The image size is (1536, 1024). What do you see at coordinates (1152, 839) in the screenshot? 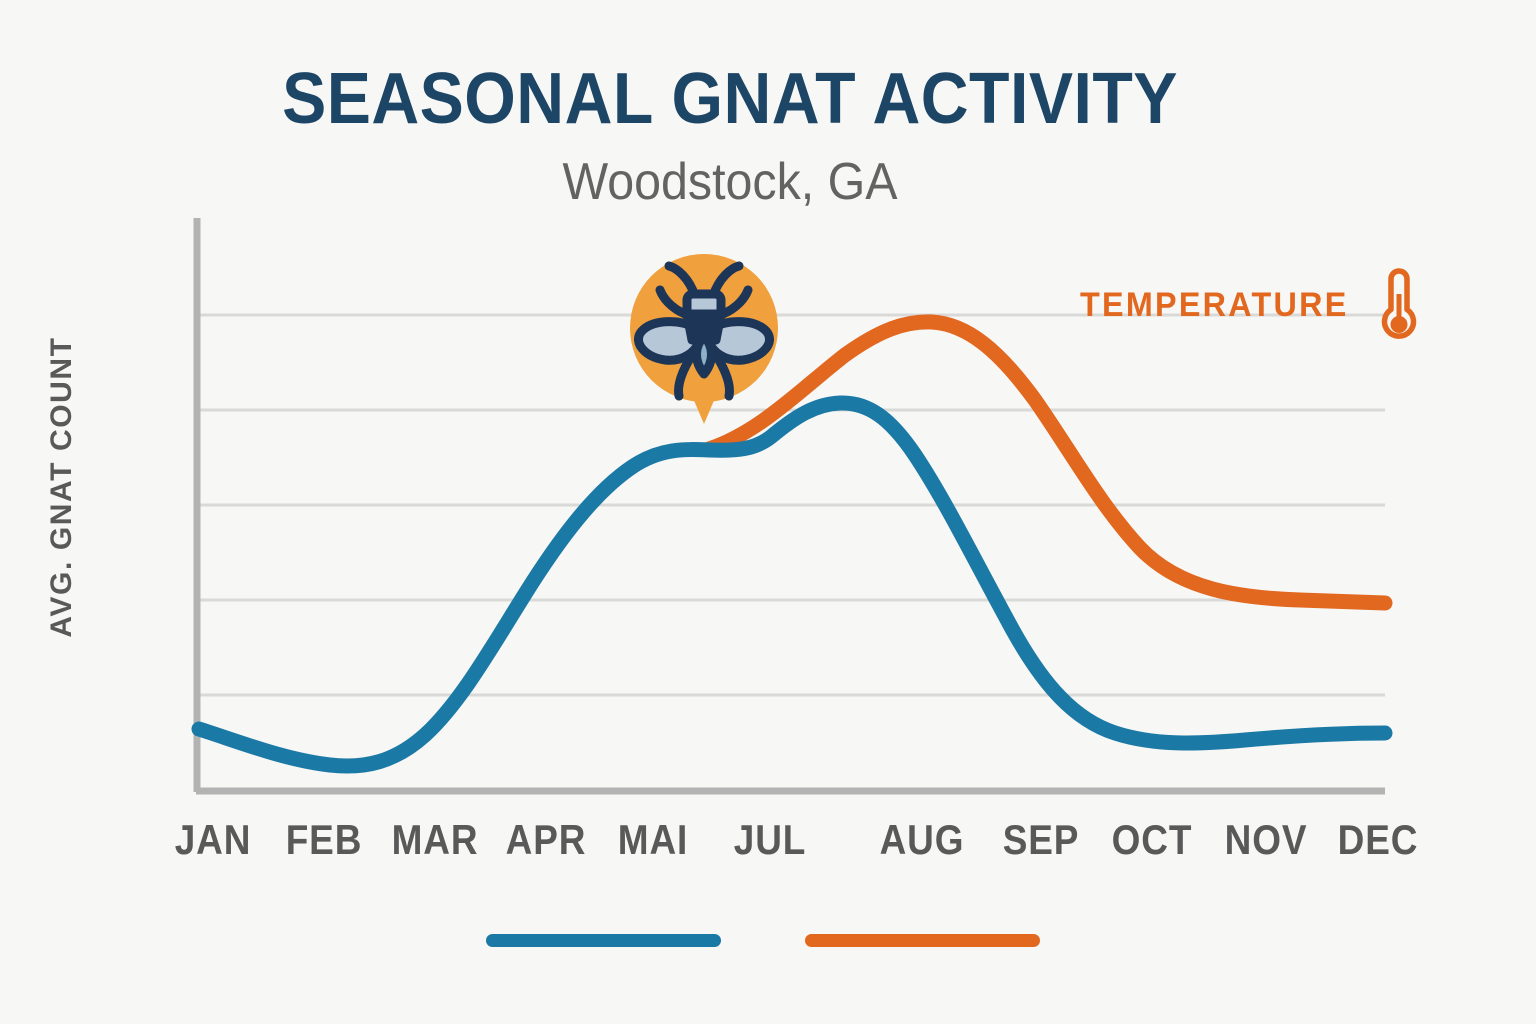
I see `x-tick-oct: OCT` at bounding box center [1152, 839].